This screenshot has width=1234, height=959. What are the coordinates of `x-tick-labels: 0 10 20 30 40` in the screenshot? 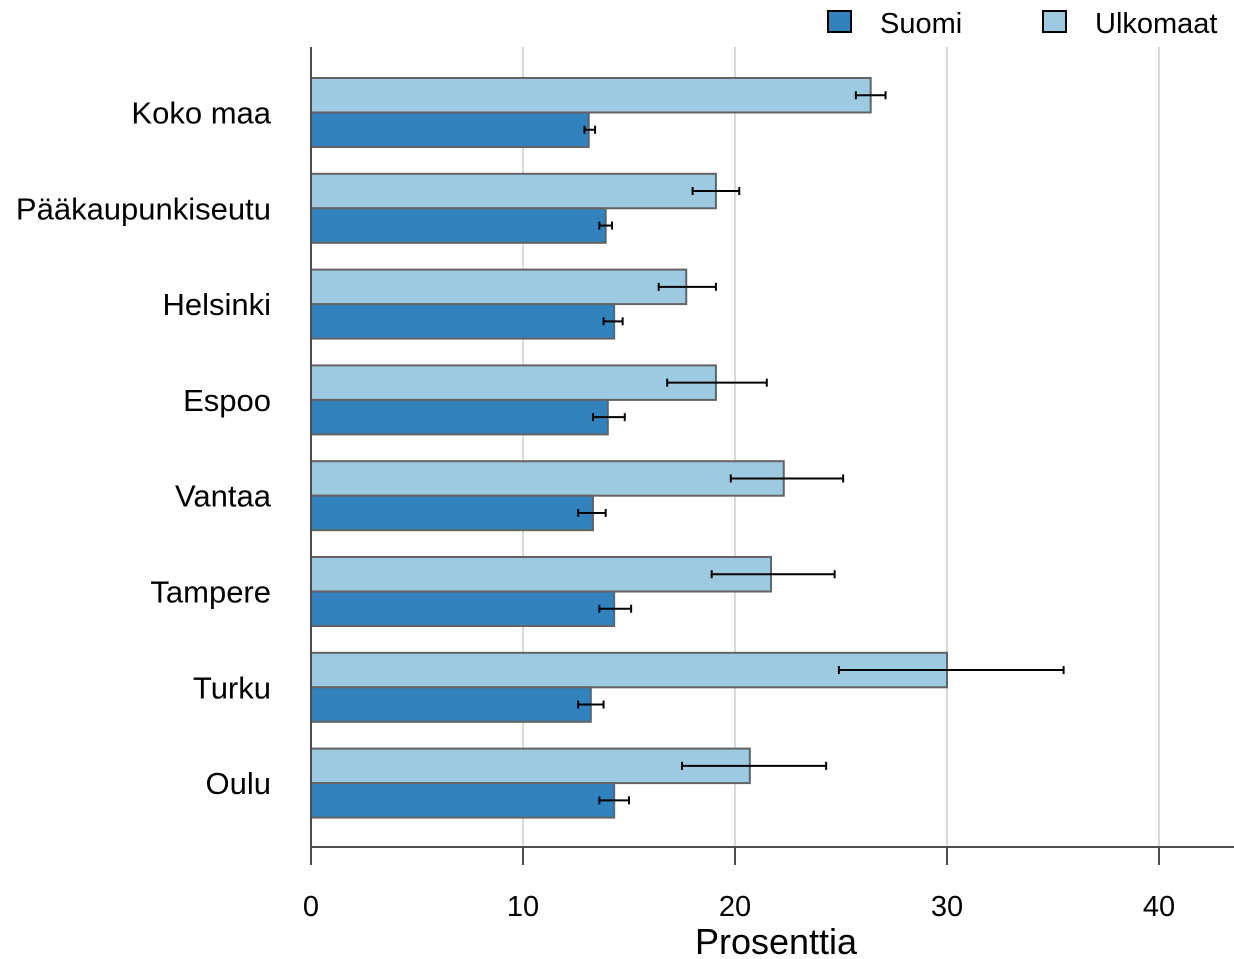 It's located at (739, 907).